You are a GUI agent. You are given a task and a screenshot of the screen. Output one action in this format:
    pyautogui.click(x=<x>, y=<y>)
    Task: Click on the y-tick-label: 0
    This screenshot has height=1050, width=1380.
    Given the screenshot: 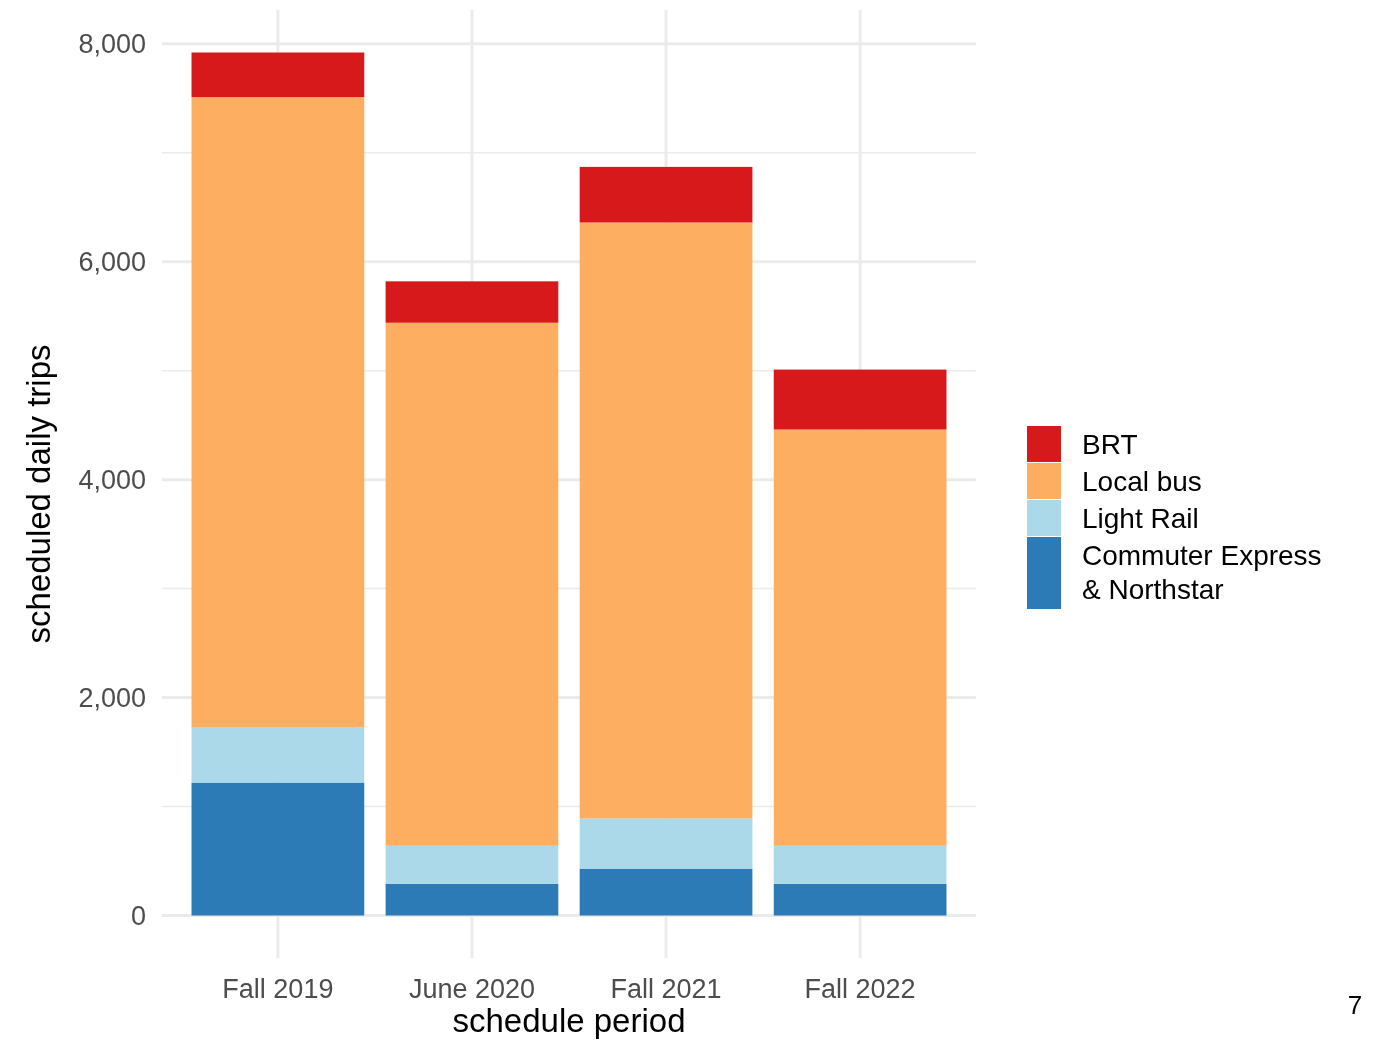 What is the action you would take?
    pyautogui.click(x=138, y=915)
    